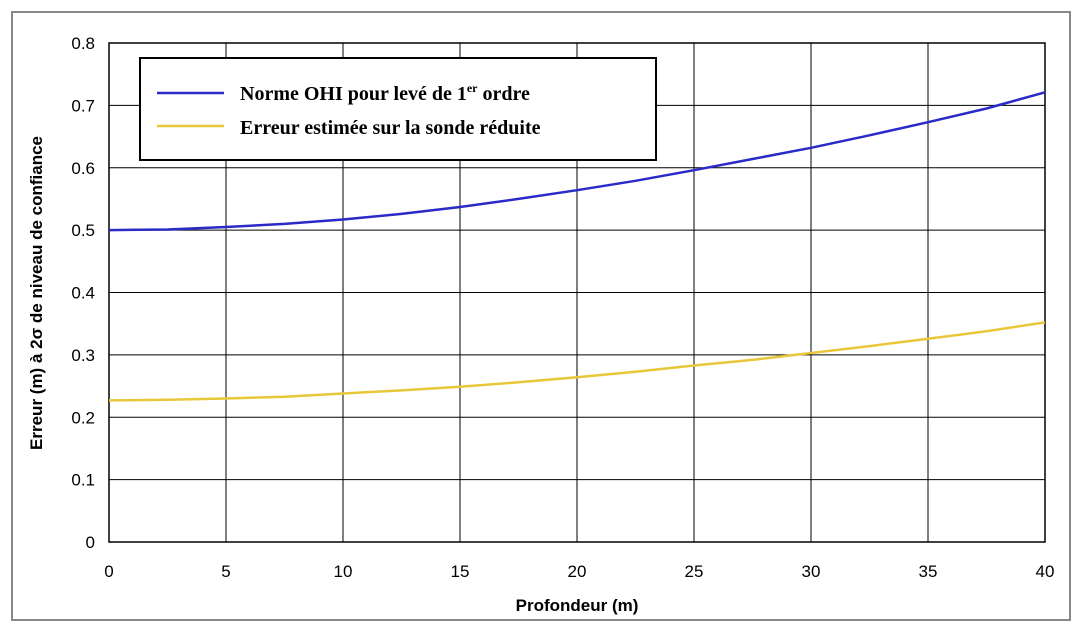 The image size is (1078, 622). What do you see at coordinates (83, 355) in the screenshot?
I see `y-tick-label: 0.3` at bounding box center [83, 355].